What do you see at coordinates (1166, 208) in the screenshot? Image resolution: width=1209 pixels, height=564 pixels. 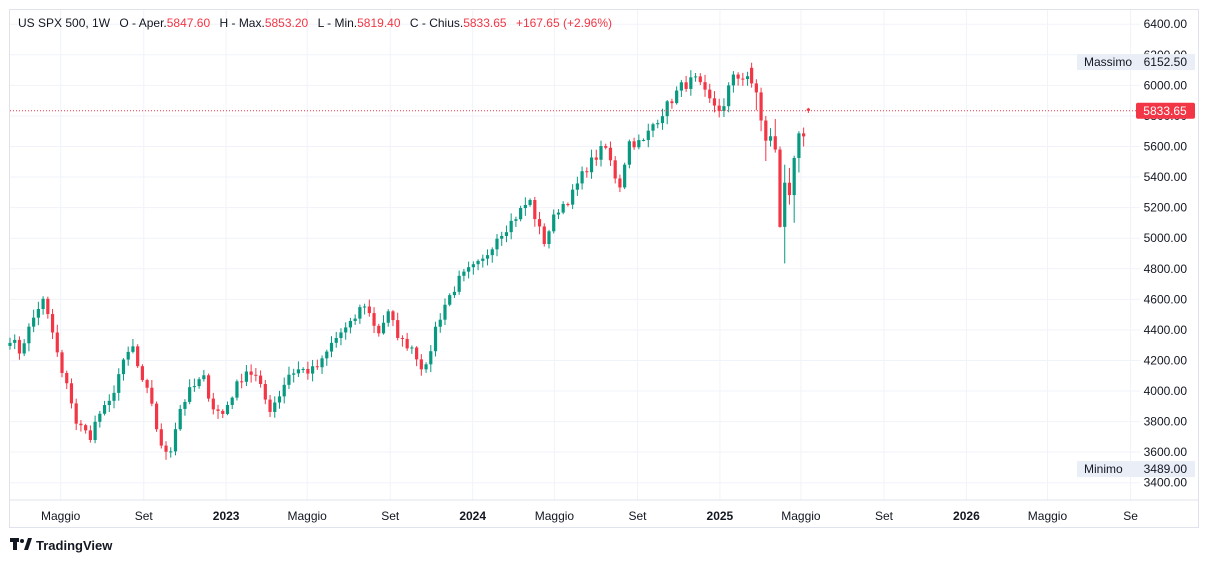 I see `y-tick-label: 5200.00` at bounding box center [1166, 208].